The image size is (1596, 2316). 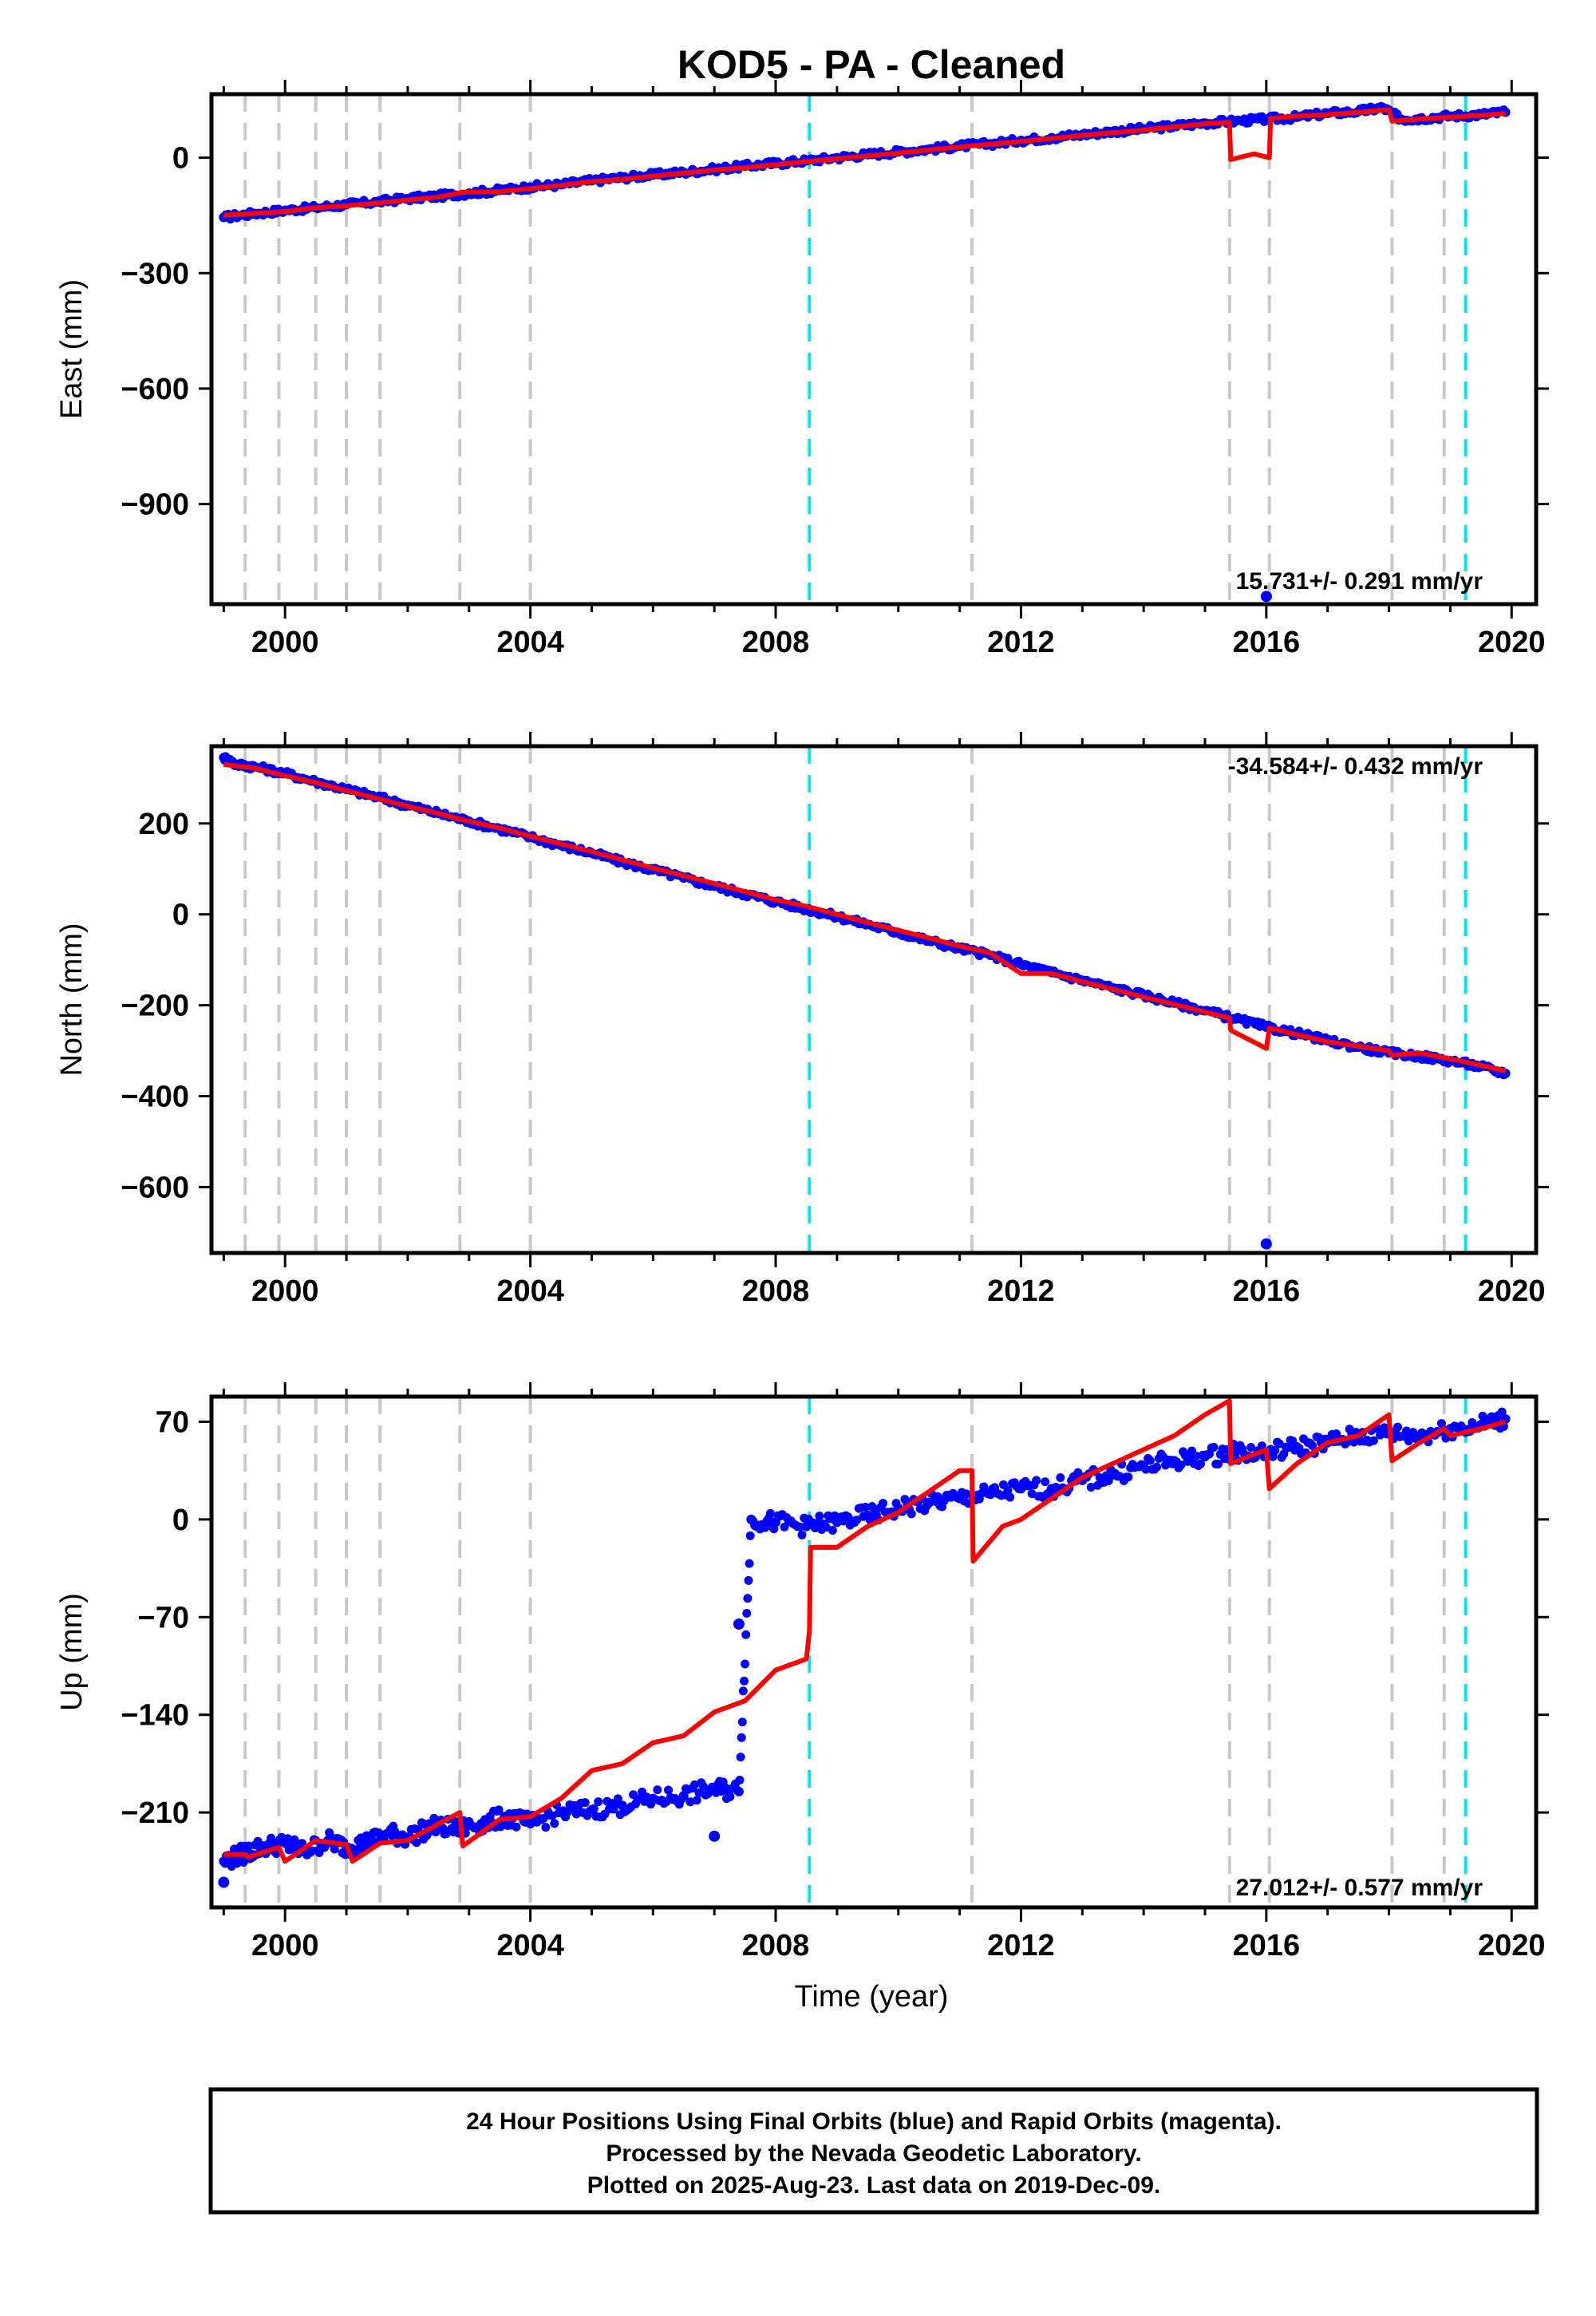 I want to click on velocity-label: 15.731+/- 0.291 mm/yr, so click(x=1359, y=581).